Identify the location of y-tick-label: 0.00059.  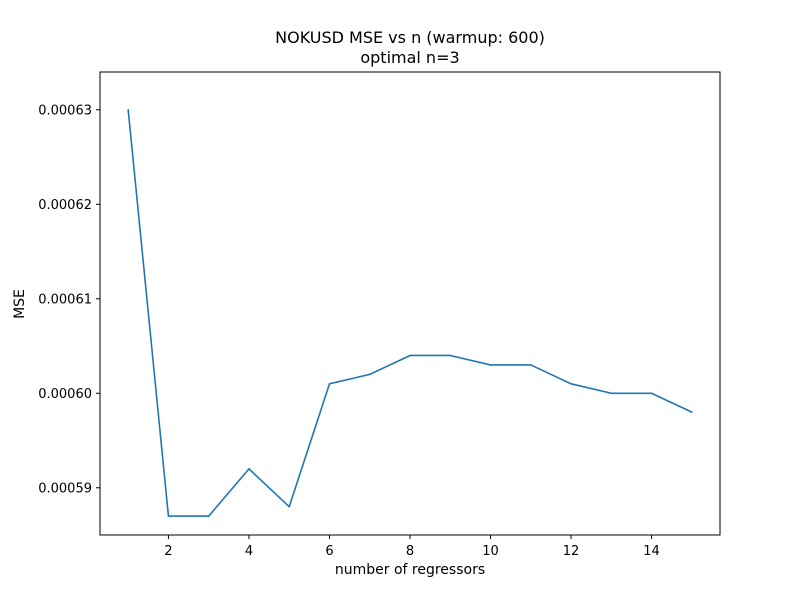
(65, 488).